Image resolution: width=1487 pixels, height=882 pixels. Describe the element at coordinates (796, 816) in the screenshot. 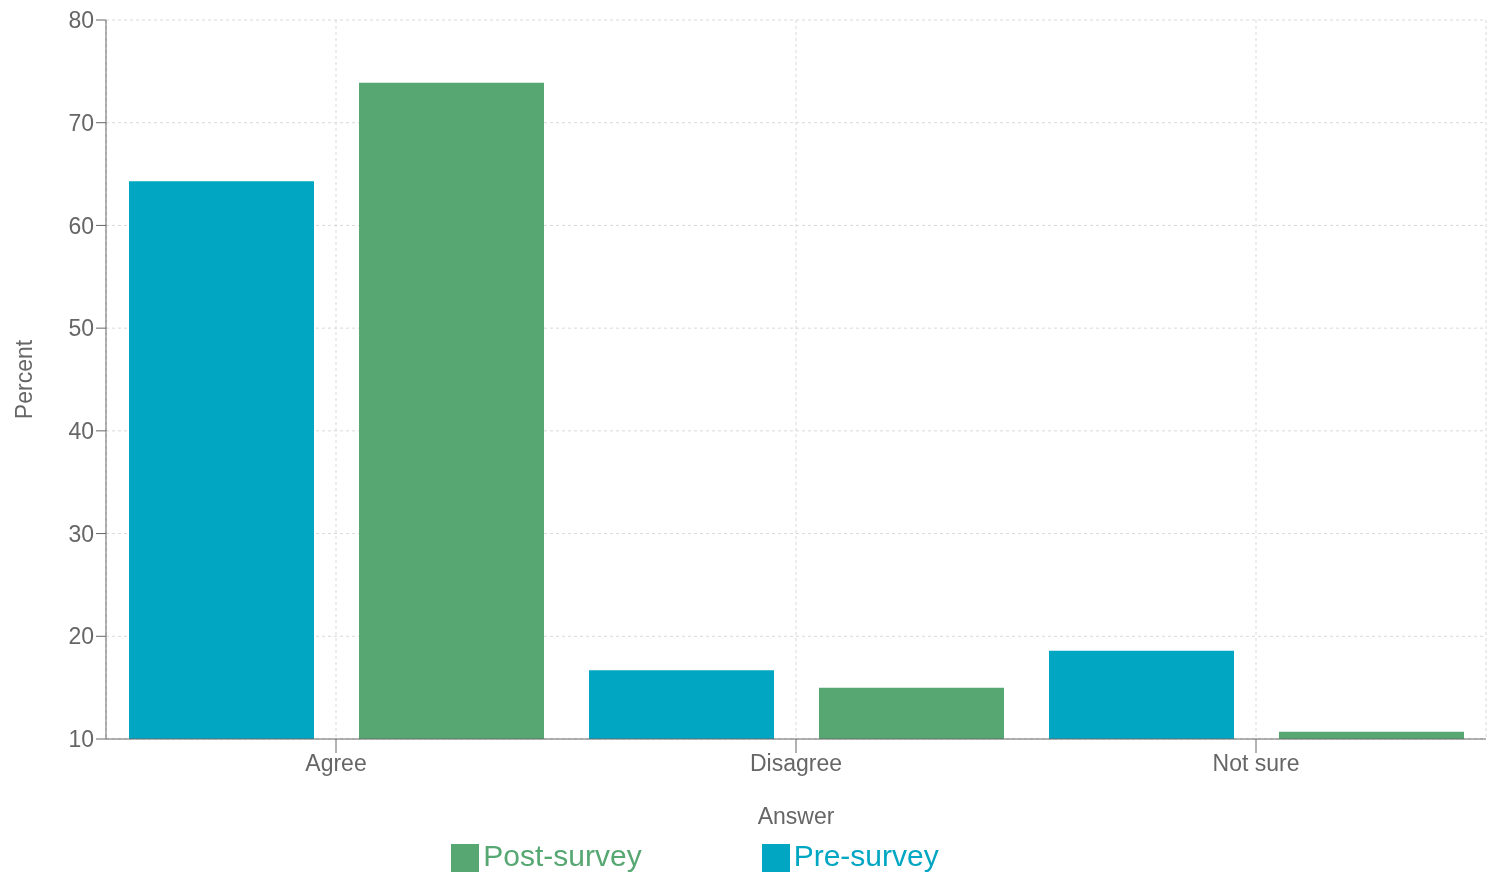

I see `x-axis-title: Answer` at that location.